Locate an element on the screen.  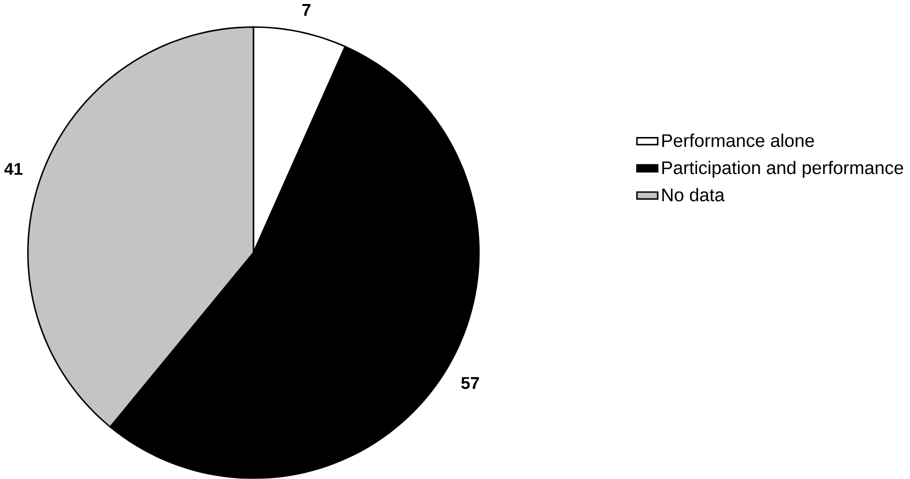
data-label: 41 is located at coordinates (13, 169).